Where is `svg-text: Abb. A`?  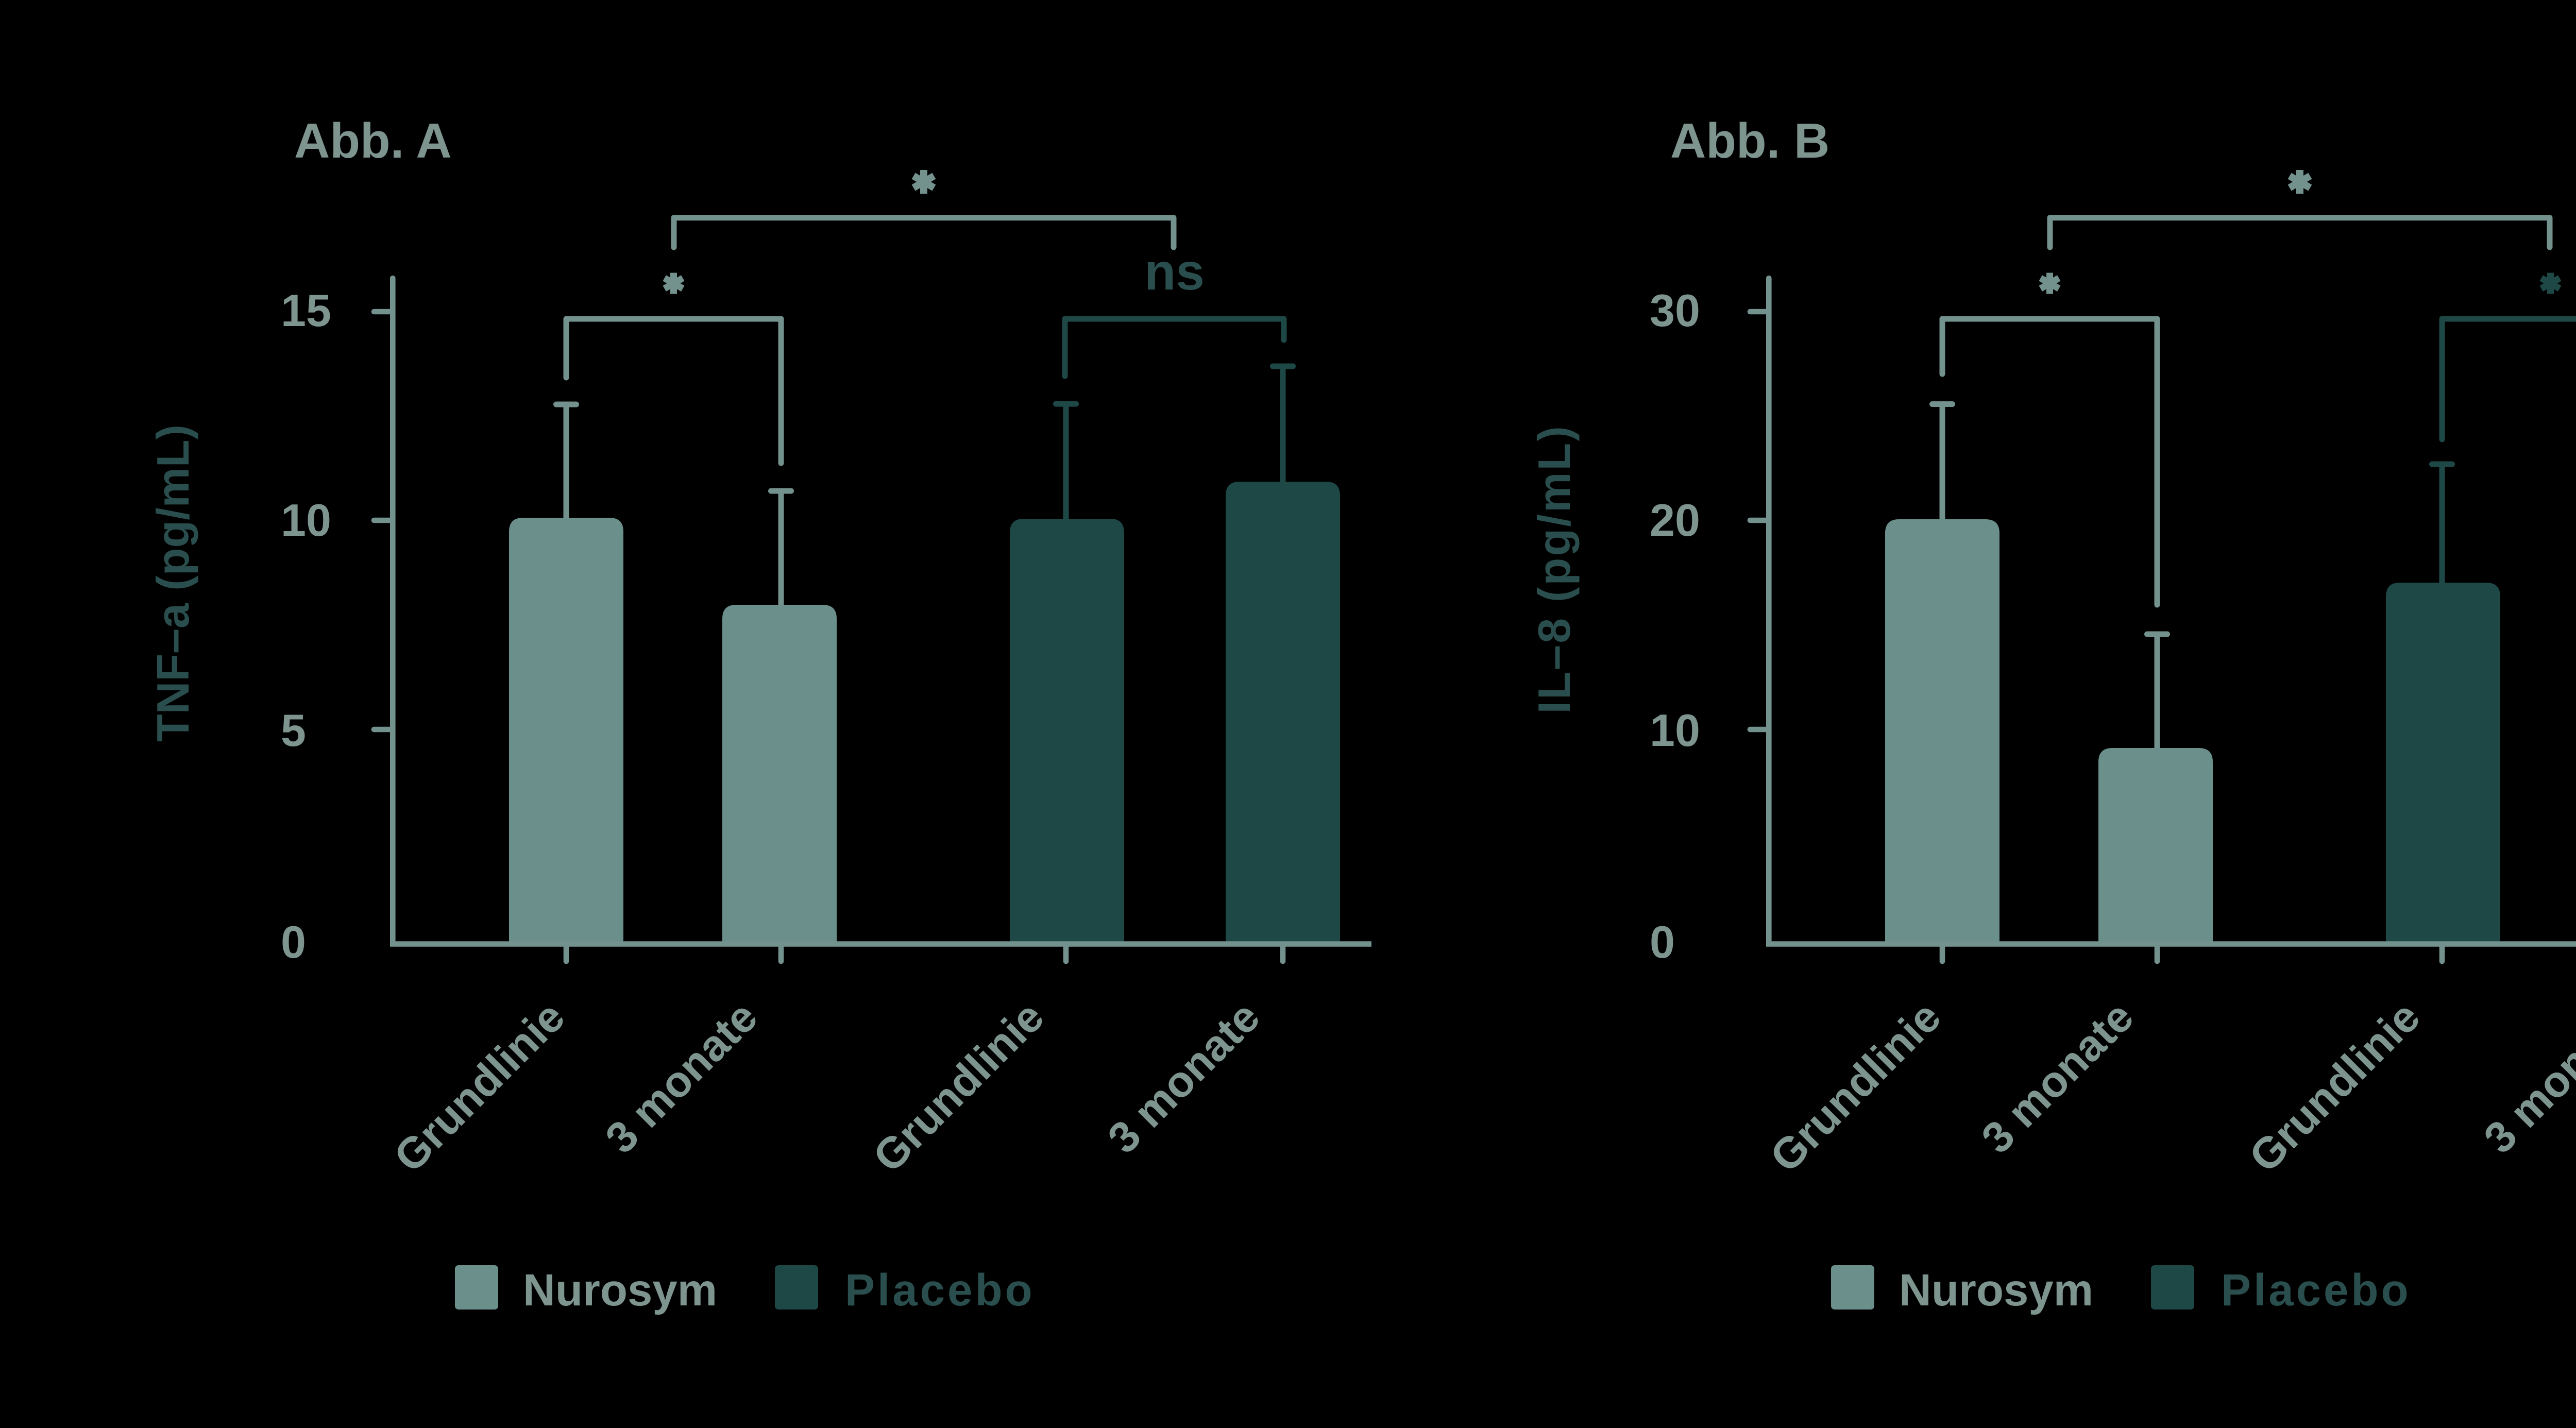 svg-text: Abb. A is located at coordinates (373, 140).